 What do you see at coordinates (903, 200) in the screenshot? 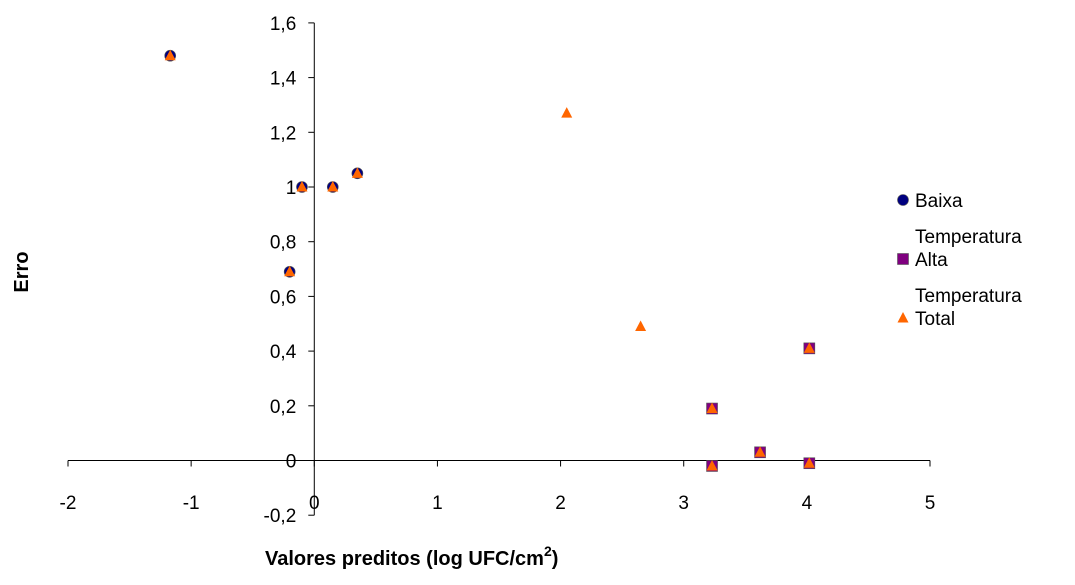
I see `legend-marker-baixa-temperatura` at bounding box center [903, 200].